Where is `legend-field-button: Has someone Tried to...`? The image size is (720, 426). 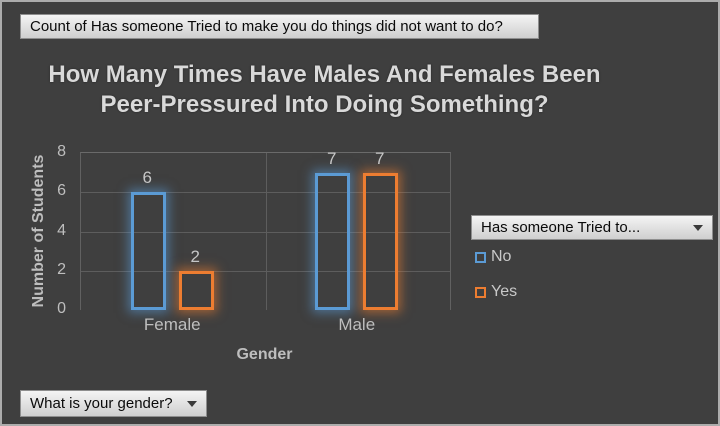 legend-field-button: Has someone Tried to... is located at coordinates (592, 227).